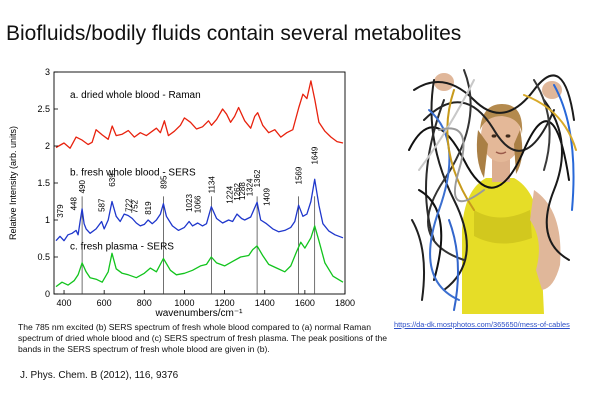 The image size is (600, 400). Describe the element at coordinates (267, 197) in the screenshot. I see `peak-label-1409: 1409` at that location.